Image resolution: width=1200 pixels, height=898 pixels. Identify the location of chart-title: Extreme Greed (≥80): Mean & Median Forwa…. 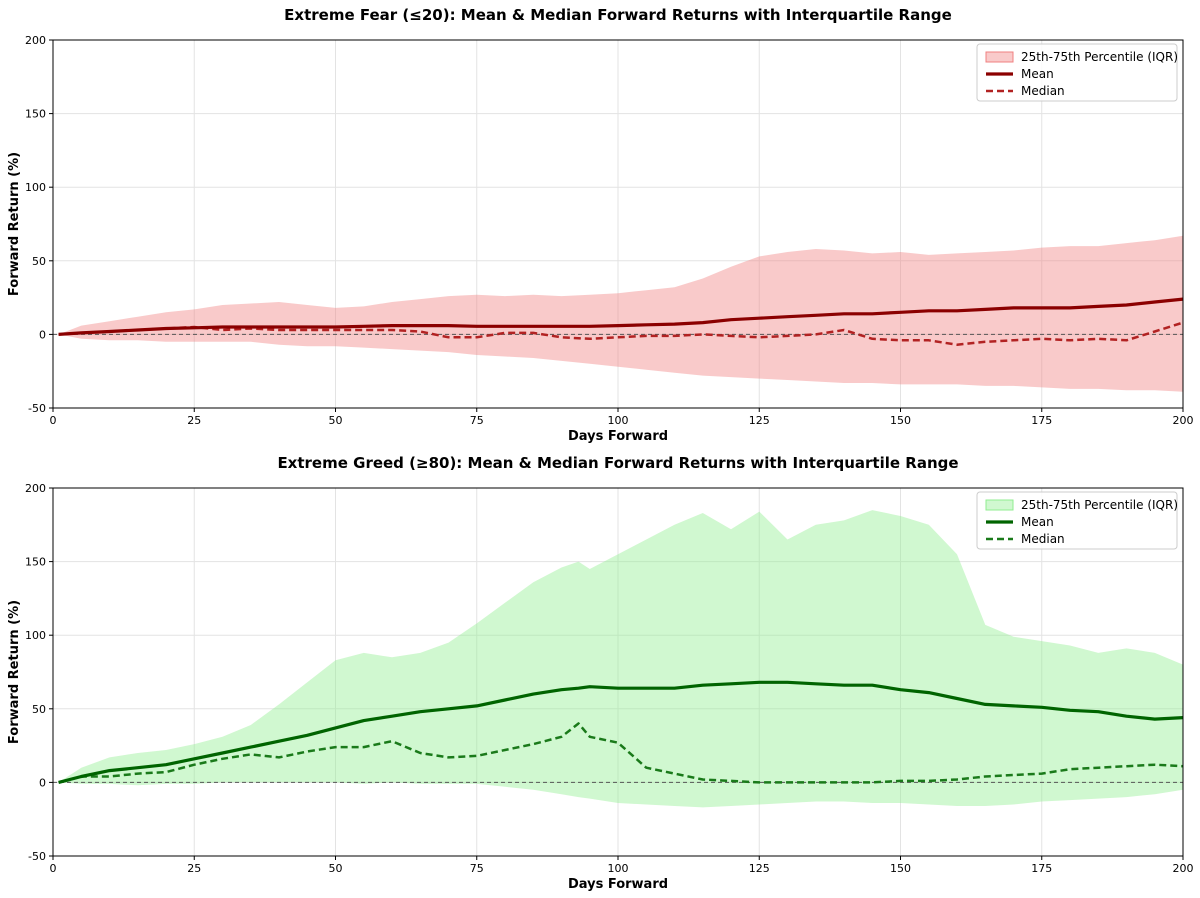
(617, 463).